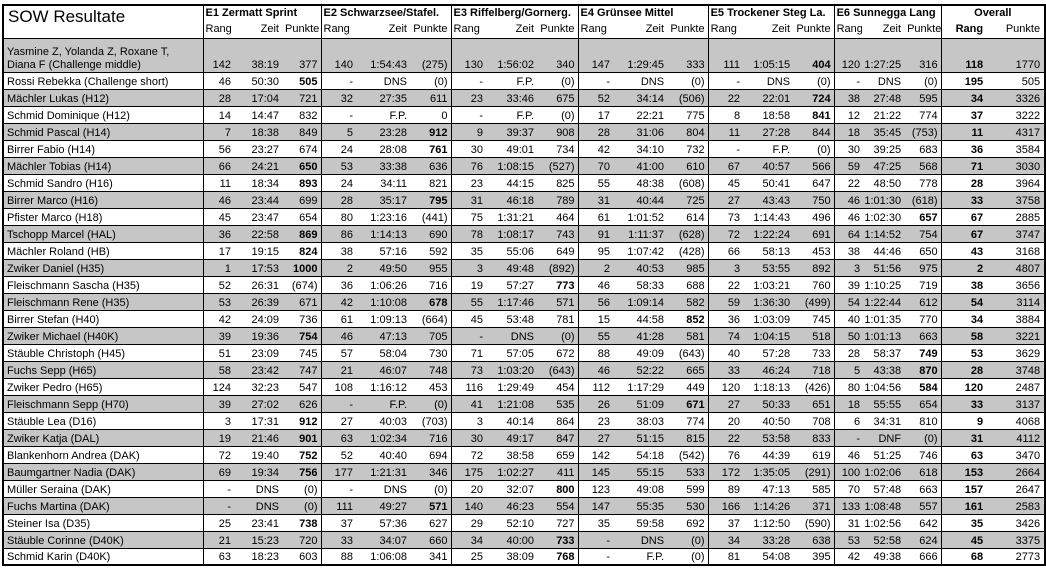  Describe the element at coordinates (641, 131) in the screenshot. I see `time-cell: 31:06` at that location.